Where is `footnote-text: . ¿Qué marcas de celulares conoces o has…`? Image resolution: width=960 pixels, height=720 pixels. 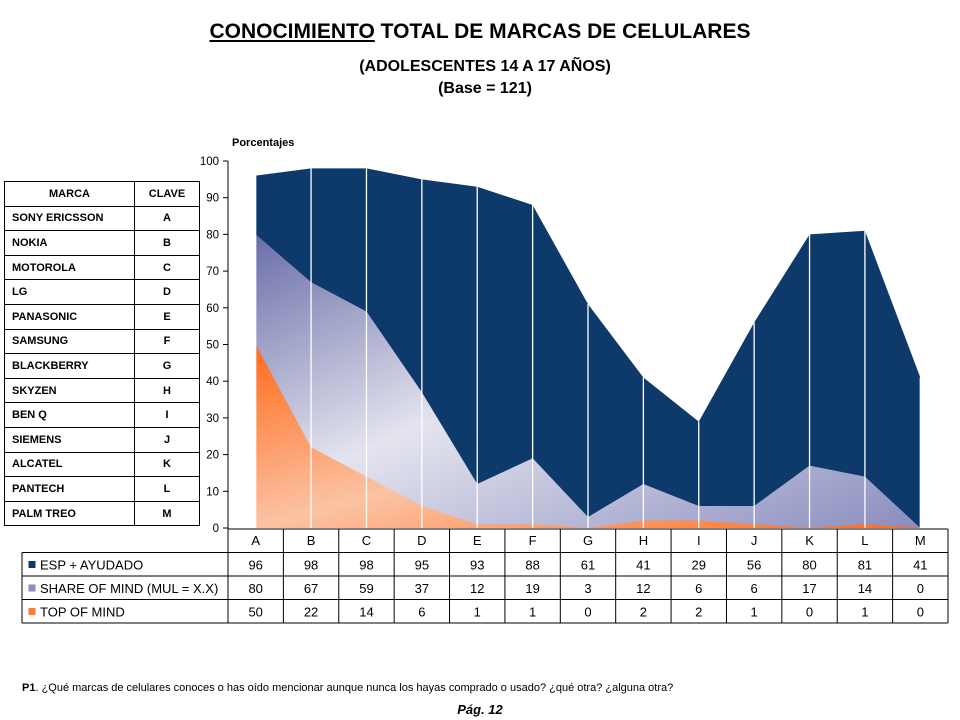 footnote-text: . ¿Qué marcas de celulares conoces o has… is located at coordinates (354, 688).